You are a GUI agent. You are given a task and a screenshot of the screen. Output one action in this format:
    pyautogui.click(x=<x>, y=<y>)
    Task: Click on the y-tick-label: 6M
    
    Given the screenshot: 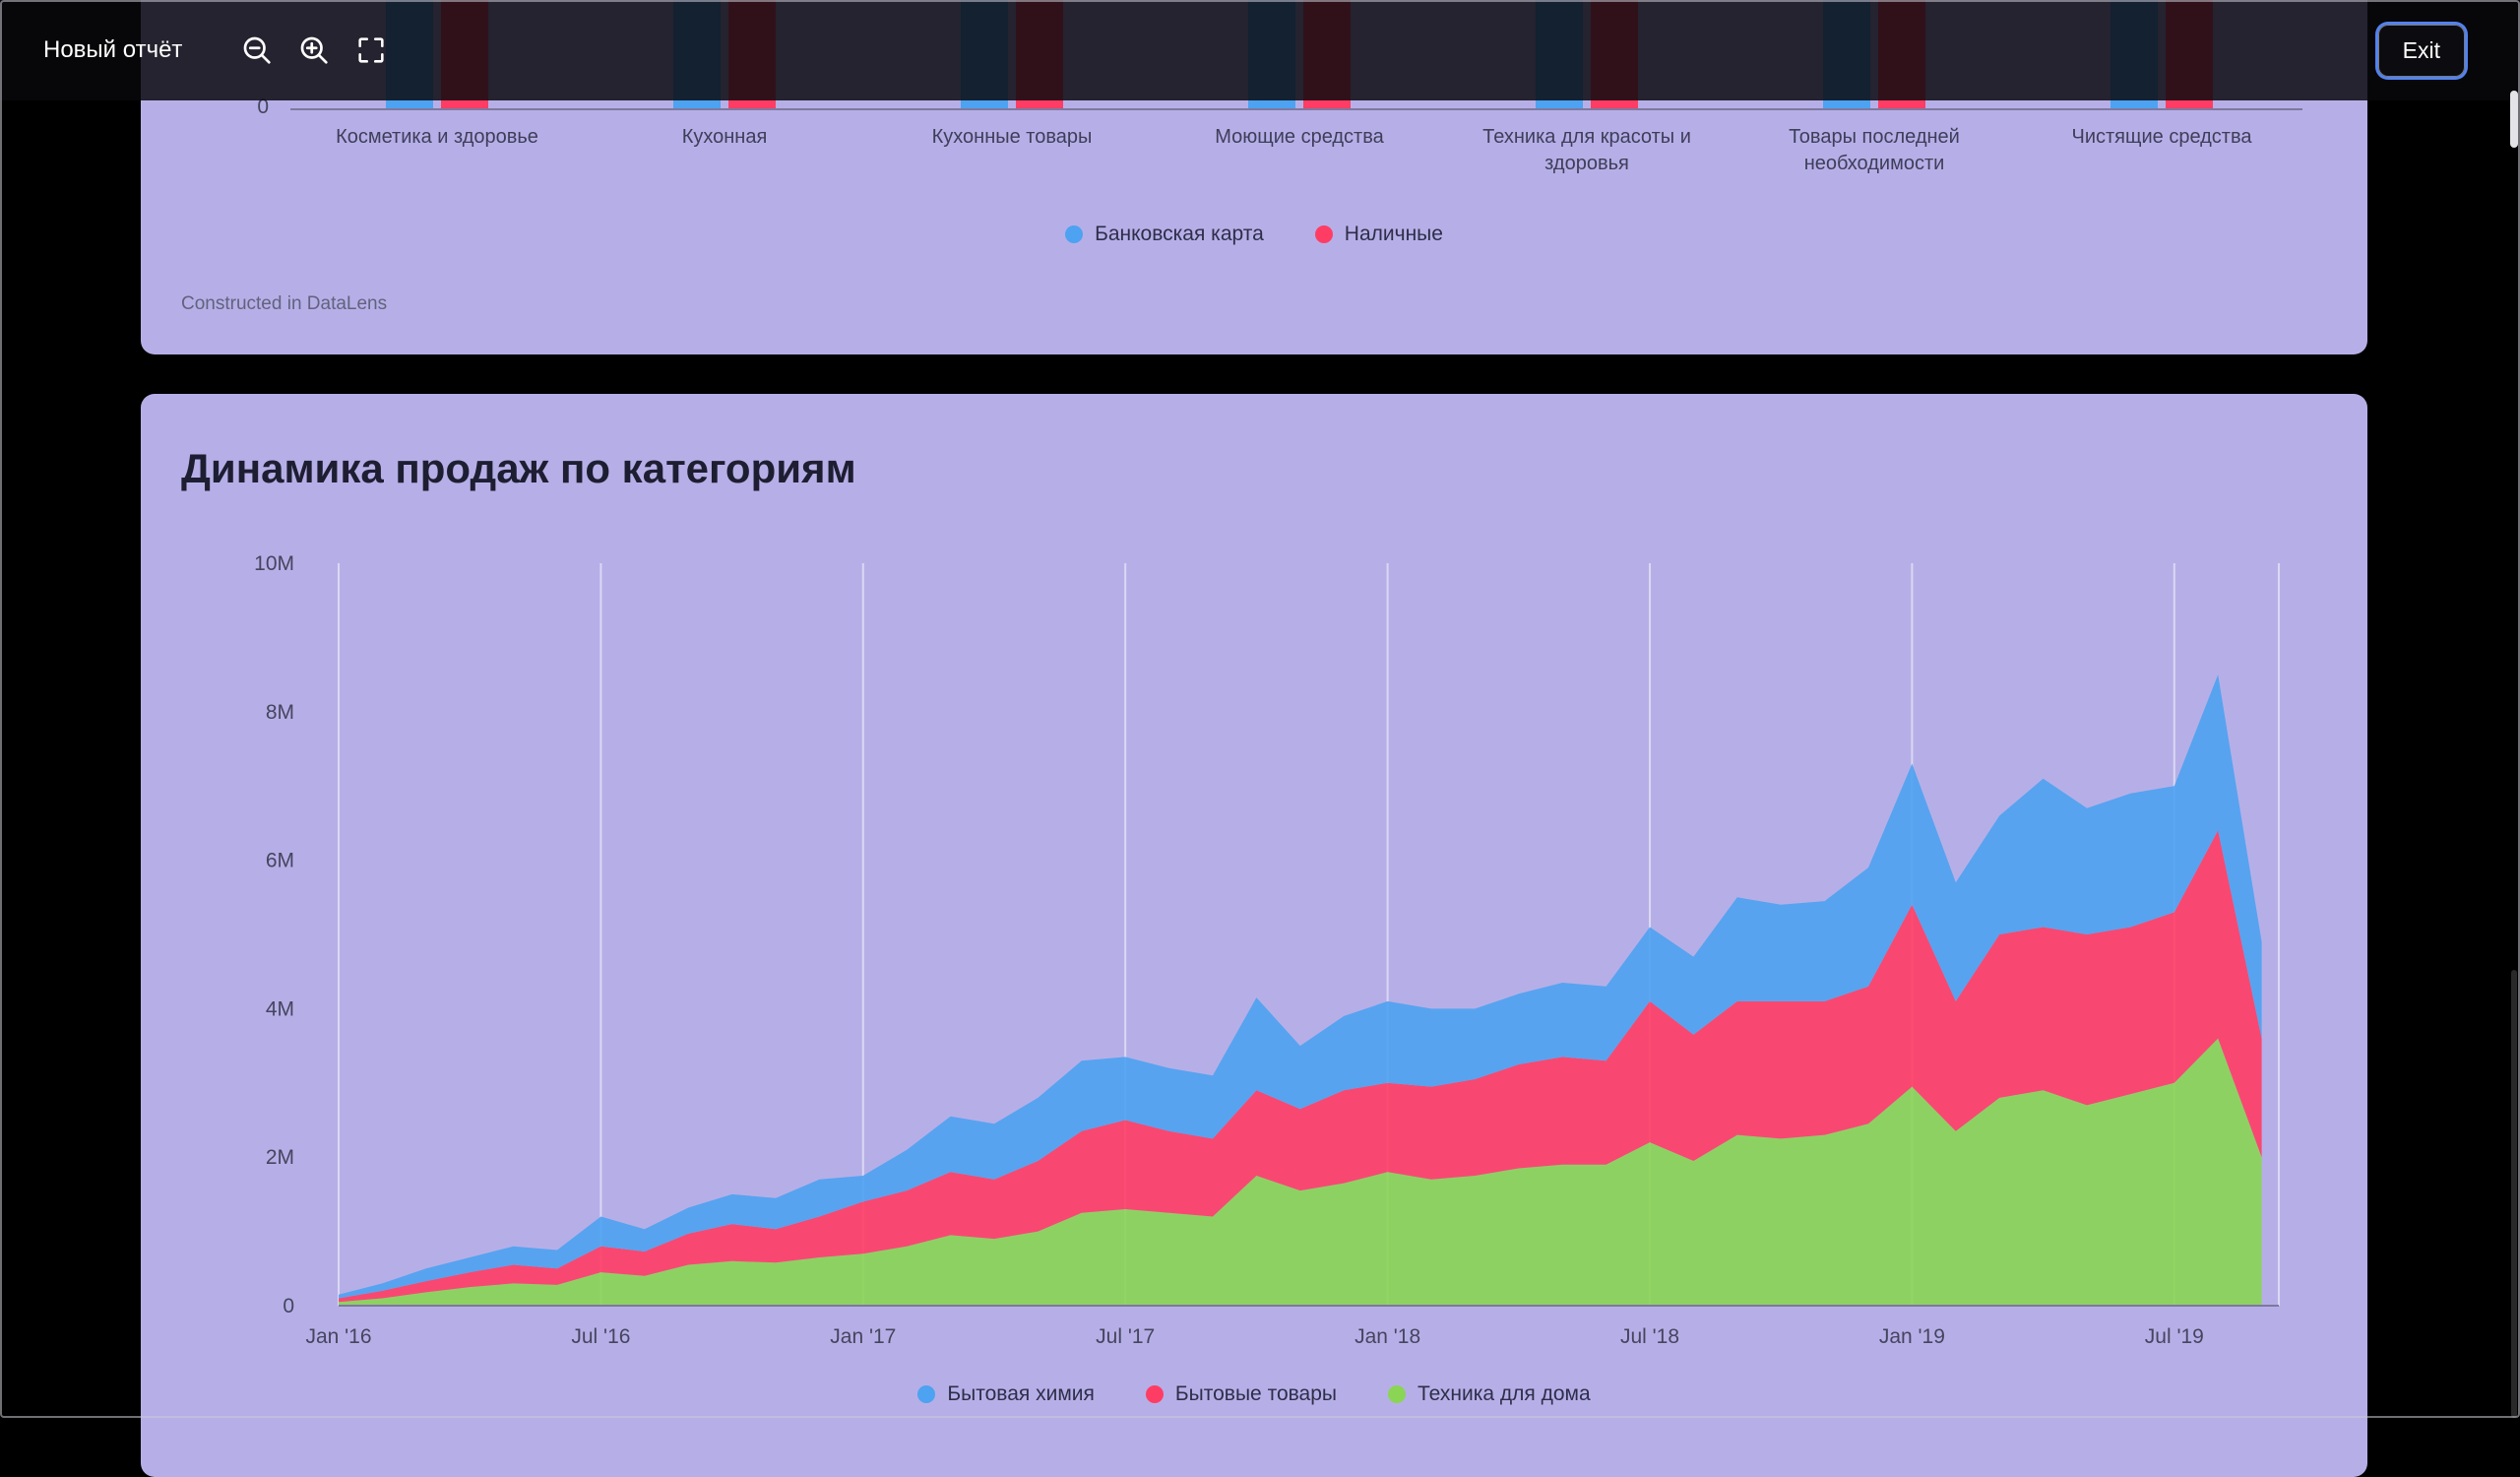 What is the action you would take?
    pyautogui.click(x=280, y=861)
    